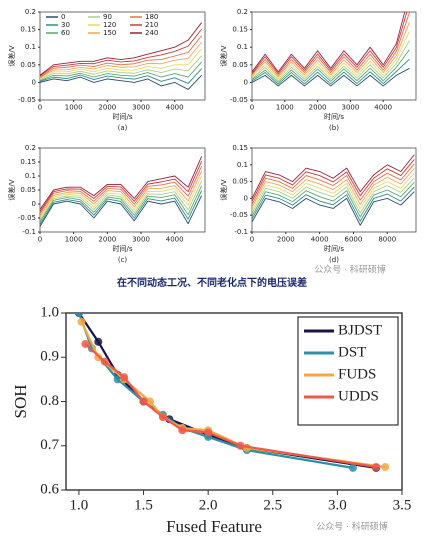 This screenshot has width=424, height=544. I want to click on legend-label: 60, so click(65, 33).